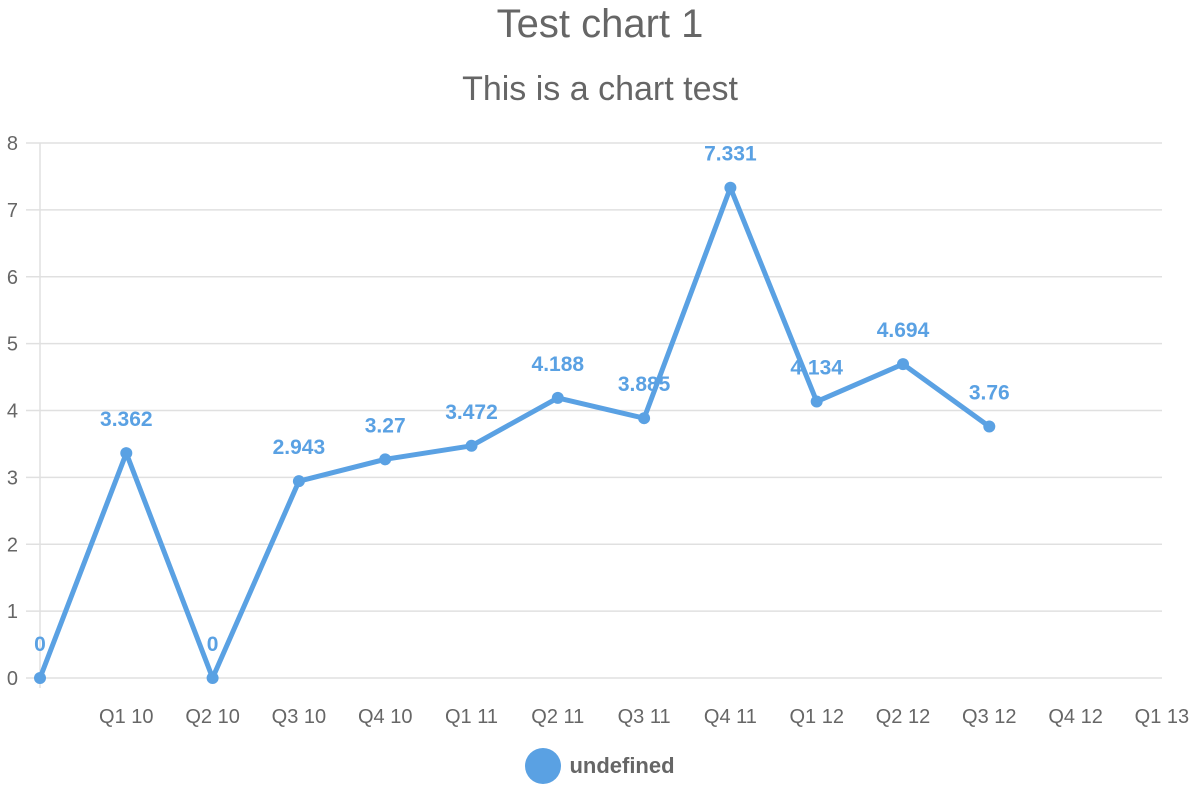 This screenshot has width=1200, height=800. Describe the element at coordinates (12, 478) in the screenshot. I see `y-tick-label: 3` at that location.